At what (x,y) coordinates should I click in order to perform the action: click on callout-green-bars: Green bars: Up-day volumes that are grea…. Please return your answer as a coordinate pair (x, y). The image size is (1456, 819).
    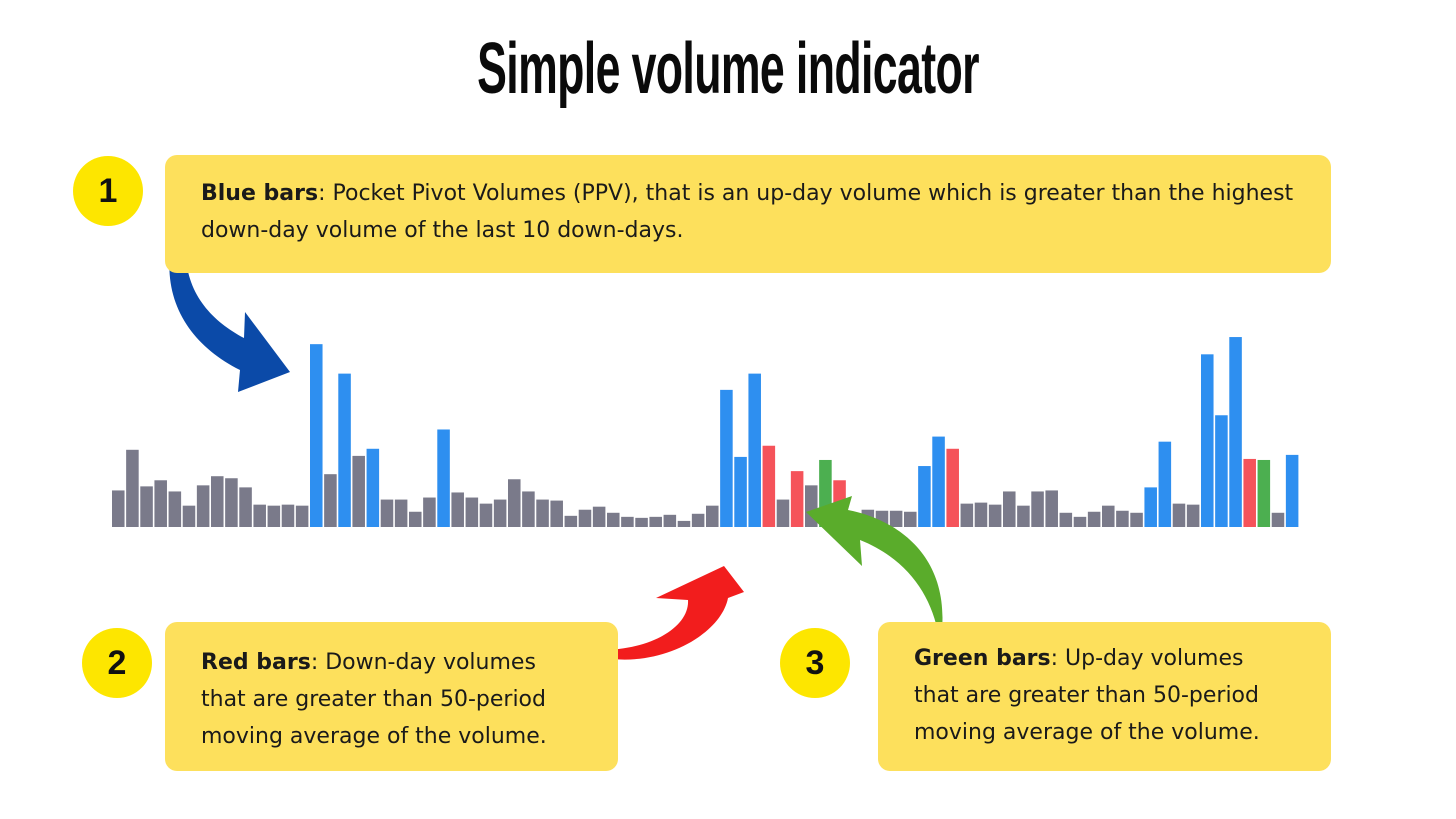
    Looking at the image, I should click on (1104, 696).